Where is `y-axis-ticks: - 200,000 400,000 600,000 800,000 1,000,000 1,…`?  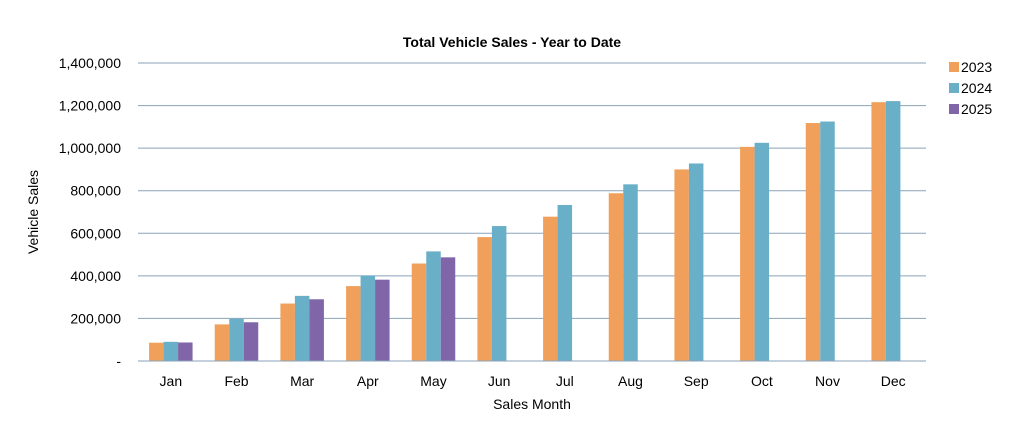 y-axis-ticks: - 200,000 400,000 600,000 800,000 1,000,000 1,… is located at coordinates (90, 212).